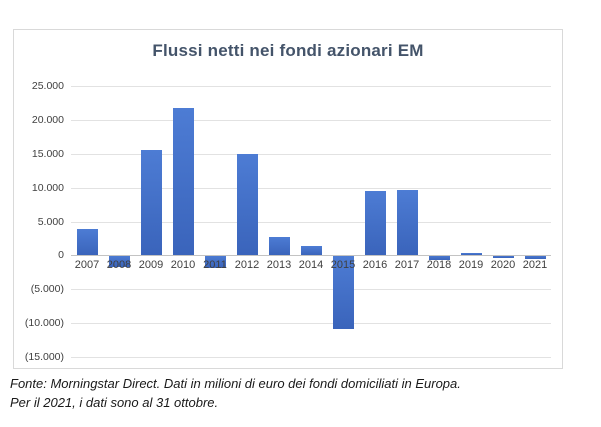 The height and width of the screenshot is (427, 601). Describe the element at coordinates (61, 255) in the screenshot. I see `y-axis-tick-label: 0` at that location.